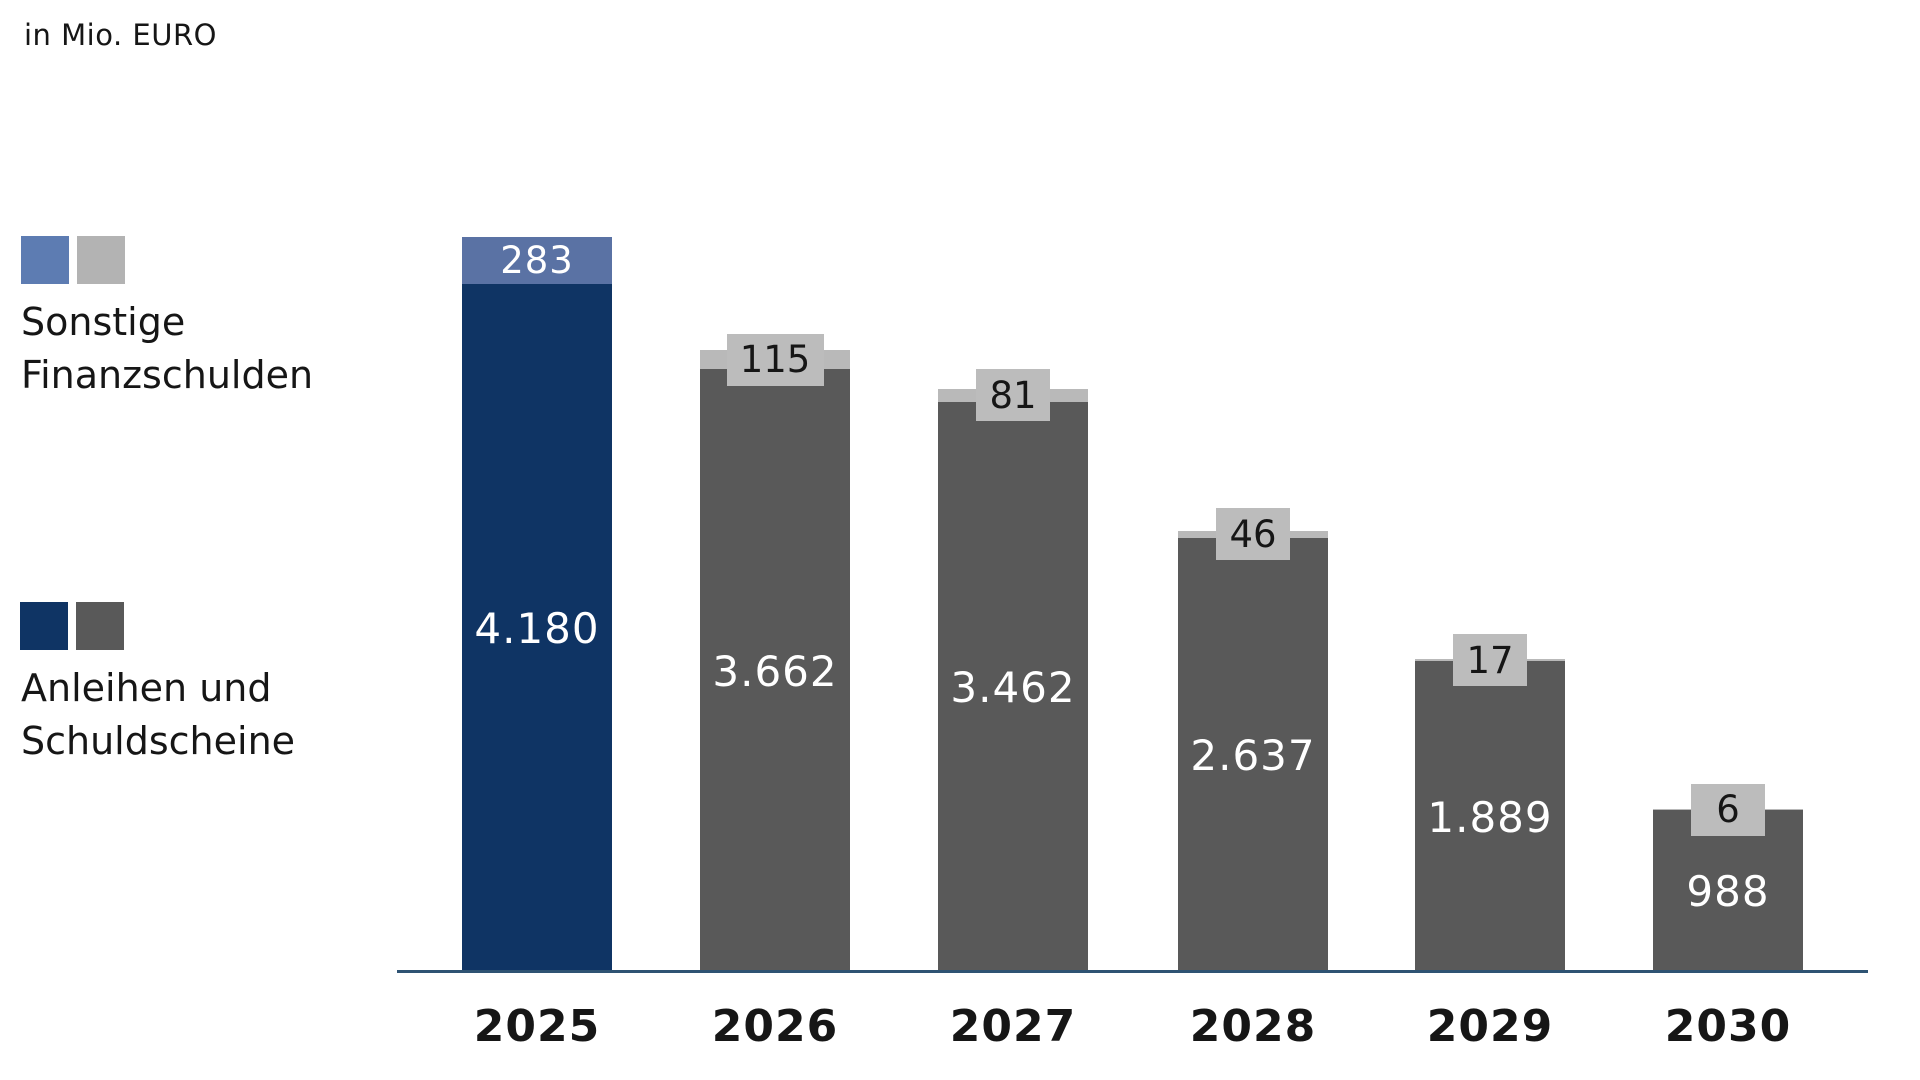 The height and width of the screenshot is (1080, 1920). I want to click on bar-2029: 1.889 17, so click(1490, 803).